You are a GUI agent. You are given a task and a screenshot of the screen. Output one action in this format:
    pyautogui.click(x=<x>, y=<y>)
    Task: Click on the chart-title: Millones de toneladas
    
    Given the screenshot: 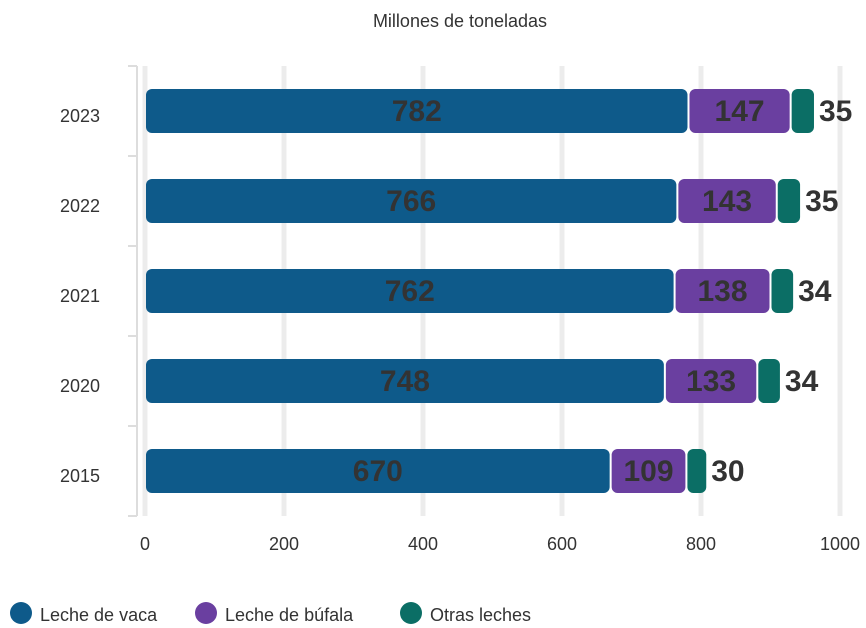 What is the action you would take?
    pyautogui.click(x=460, y=21)
    